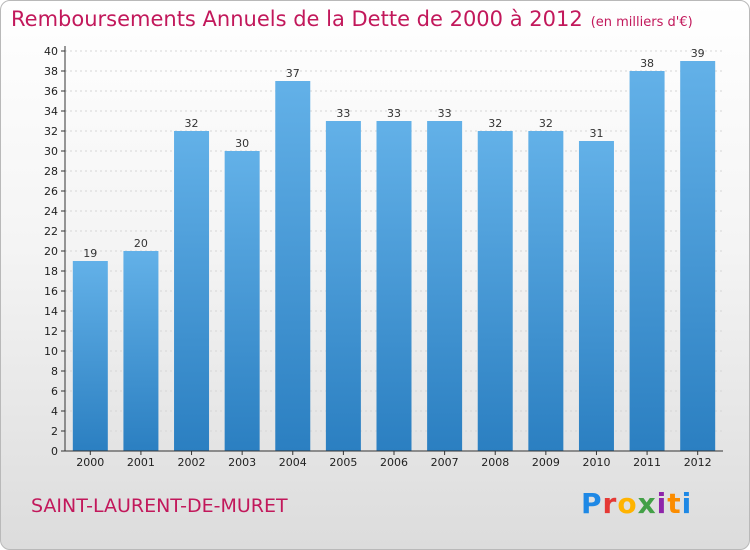  What do you see at coordinates (293, 462) in the screenshot?
I see `x-tick-label: 2004` at bounding box center [293, 462].